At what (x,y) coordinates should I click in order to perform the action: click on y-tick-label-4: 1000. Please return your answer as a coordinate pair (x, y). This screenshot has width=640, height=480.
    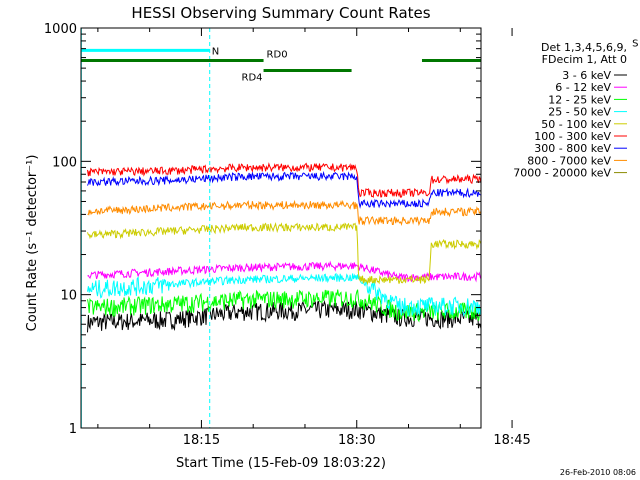
    Looking at the image, I should click on (60, 29).